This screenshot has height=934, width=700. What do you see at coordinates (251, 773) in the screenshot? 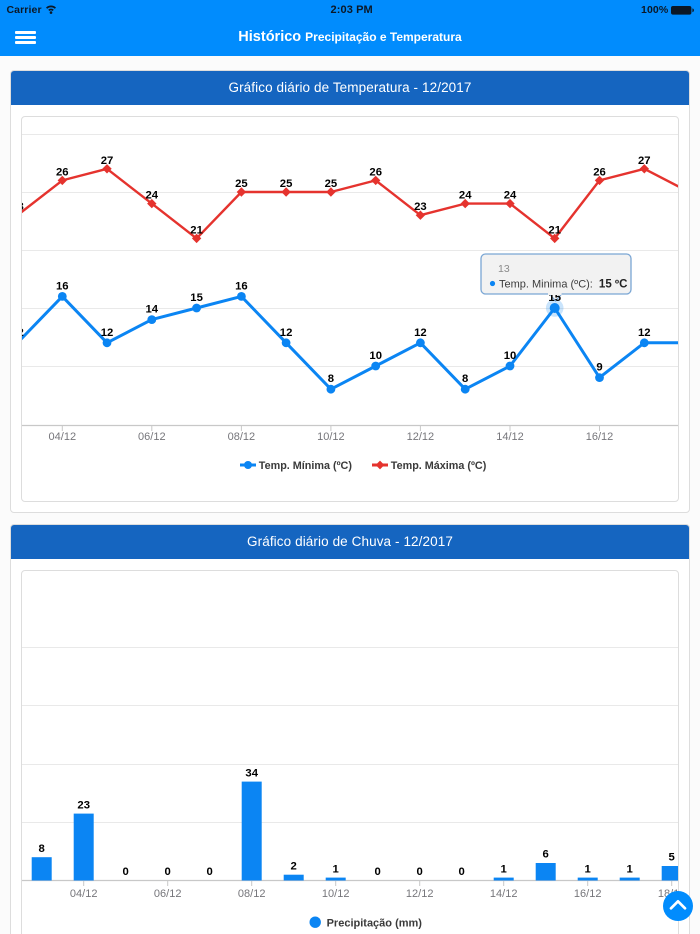
I see `svg-text: 34` at bounding box center [251, 773].